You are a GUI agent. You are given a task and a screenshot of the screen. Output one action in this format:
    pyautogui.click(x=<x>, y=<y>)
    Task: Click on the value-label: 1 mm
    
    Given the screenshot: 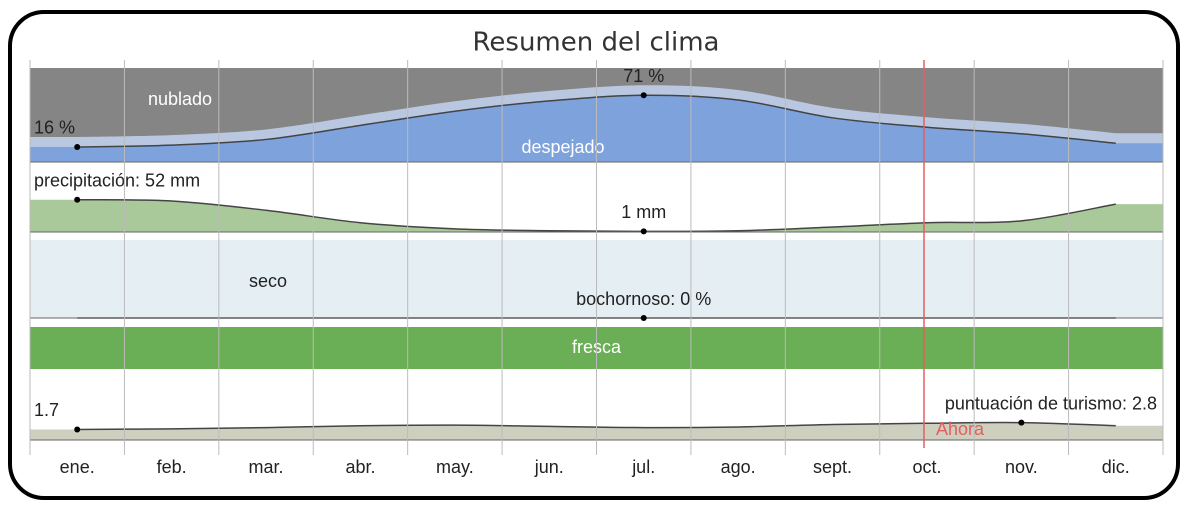 What is the action you would take?
    pyautogui.click(x=643, y=212)
    